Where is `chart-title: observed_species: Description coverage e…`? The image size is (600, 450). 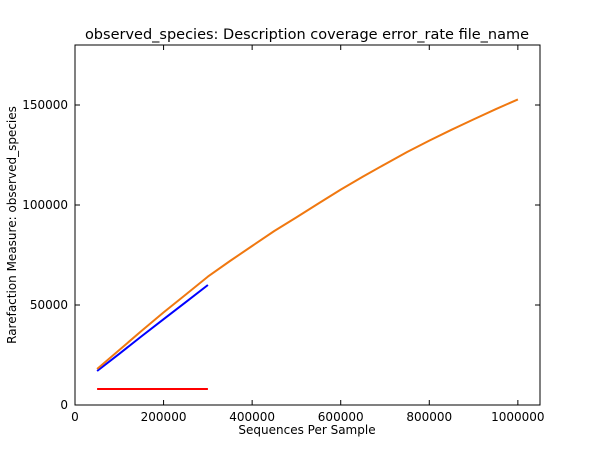 chart-title: observed_species: Description coverage e… is located at coordinates (307, 35).